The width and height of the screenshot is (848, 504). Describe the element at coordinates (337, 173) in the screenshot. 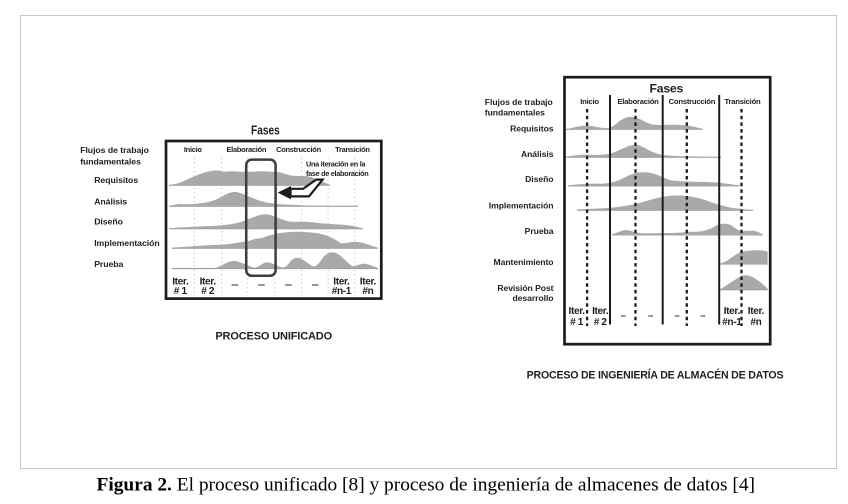

I see `svg-text: fase de elaboración` at that location.